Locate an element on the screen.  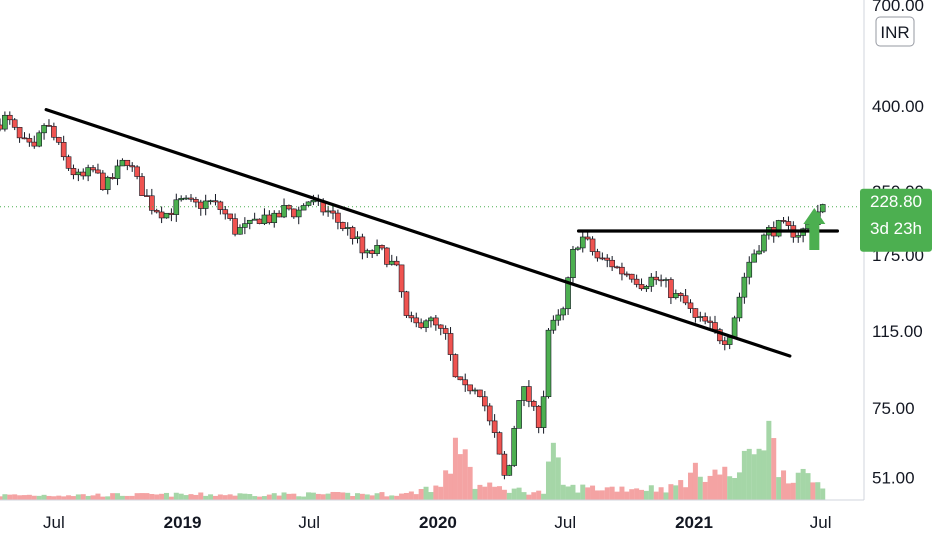
currency-label: INR is located at coordinates (894, 32).